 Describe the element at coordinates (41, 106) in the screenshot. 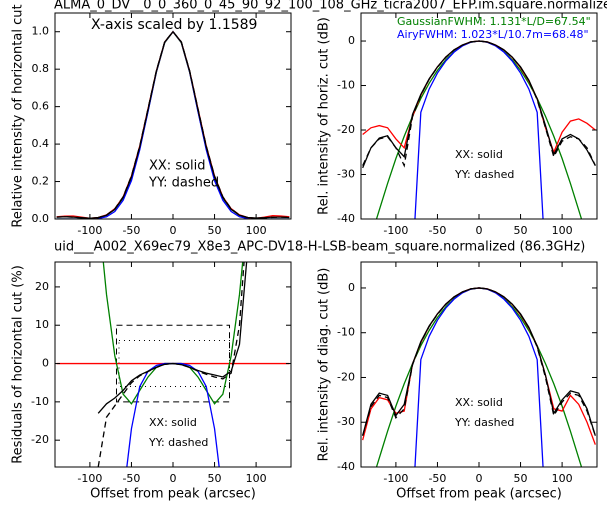

I see `y-tick-label: 0.6` at that location.